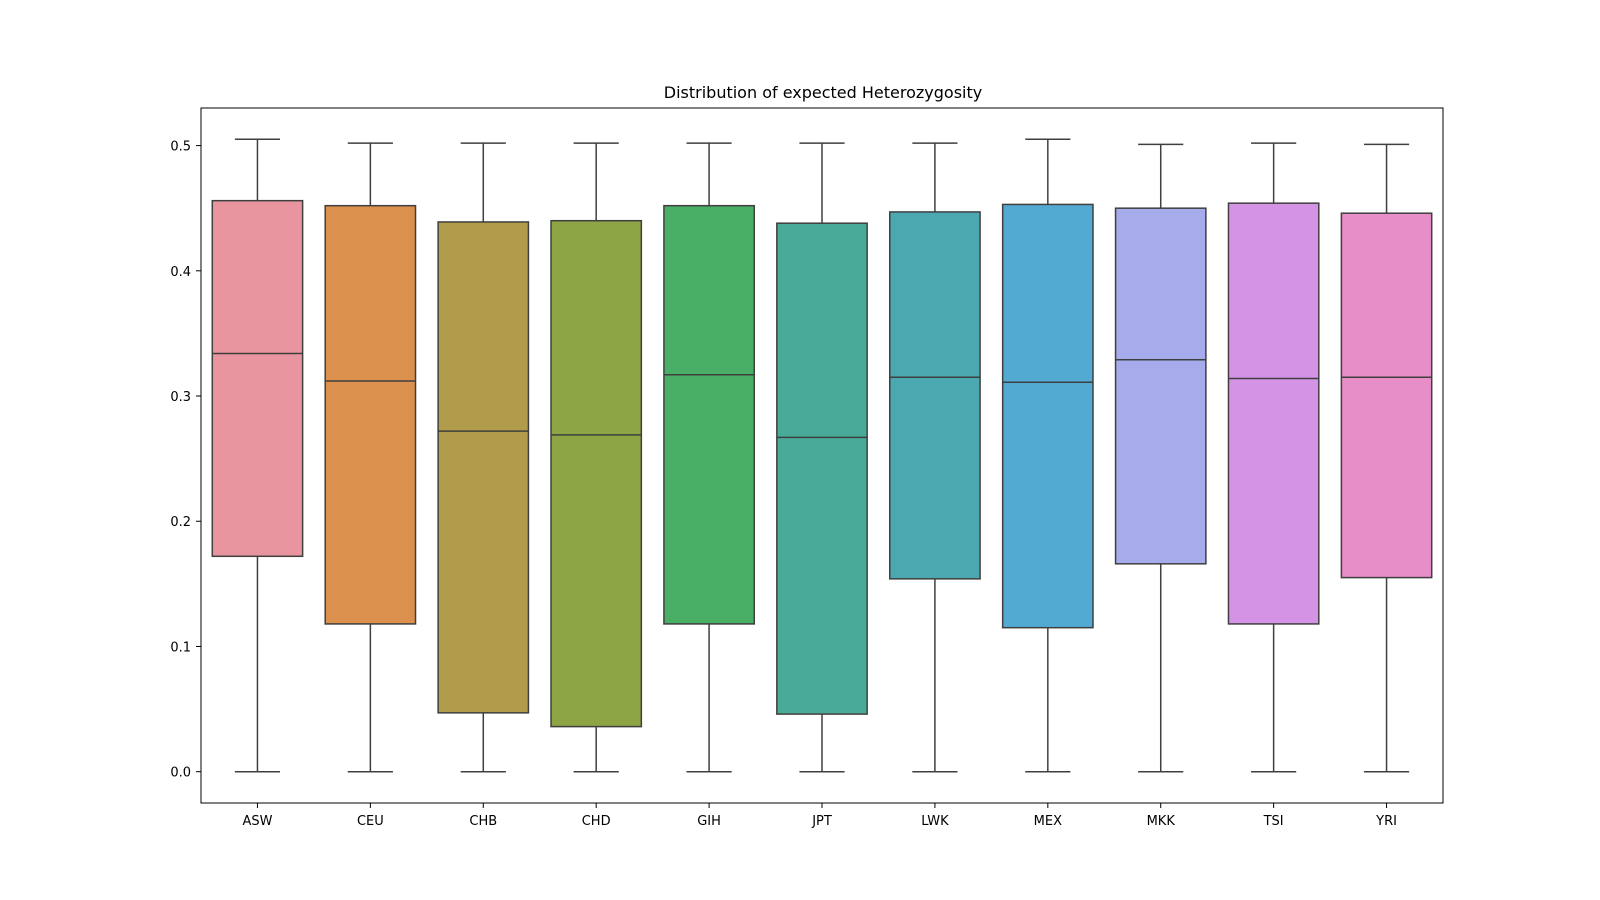 The image size is (1600, 900). What do you see at coordinates (1048, 821) in the screenshot?
I see `x-tick-label: MEX` at bounding box center [1048, 821].